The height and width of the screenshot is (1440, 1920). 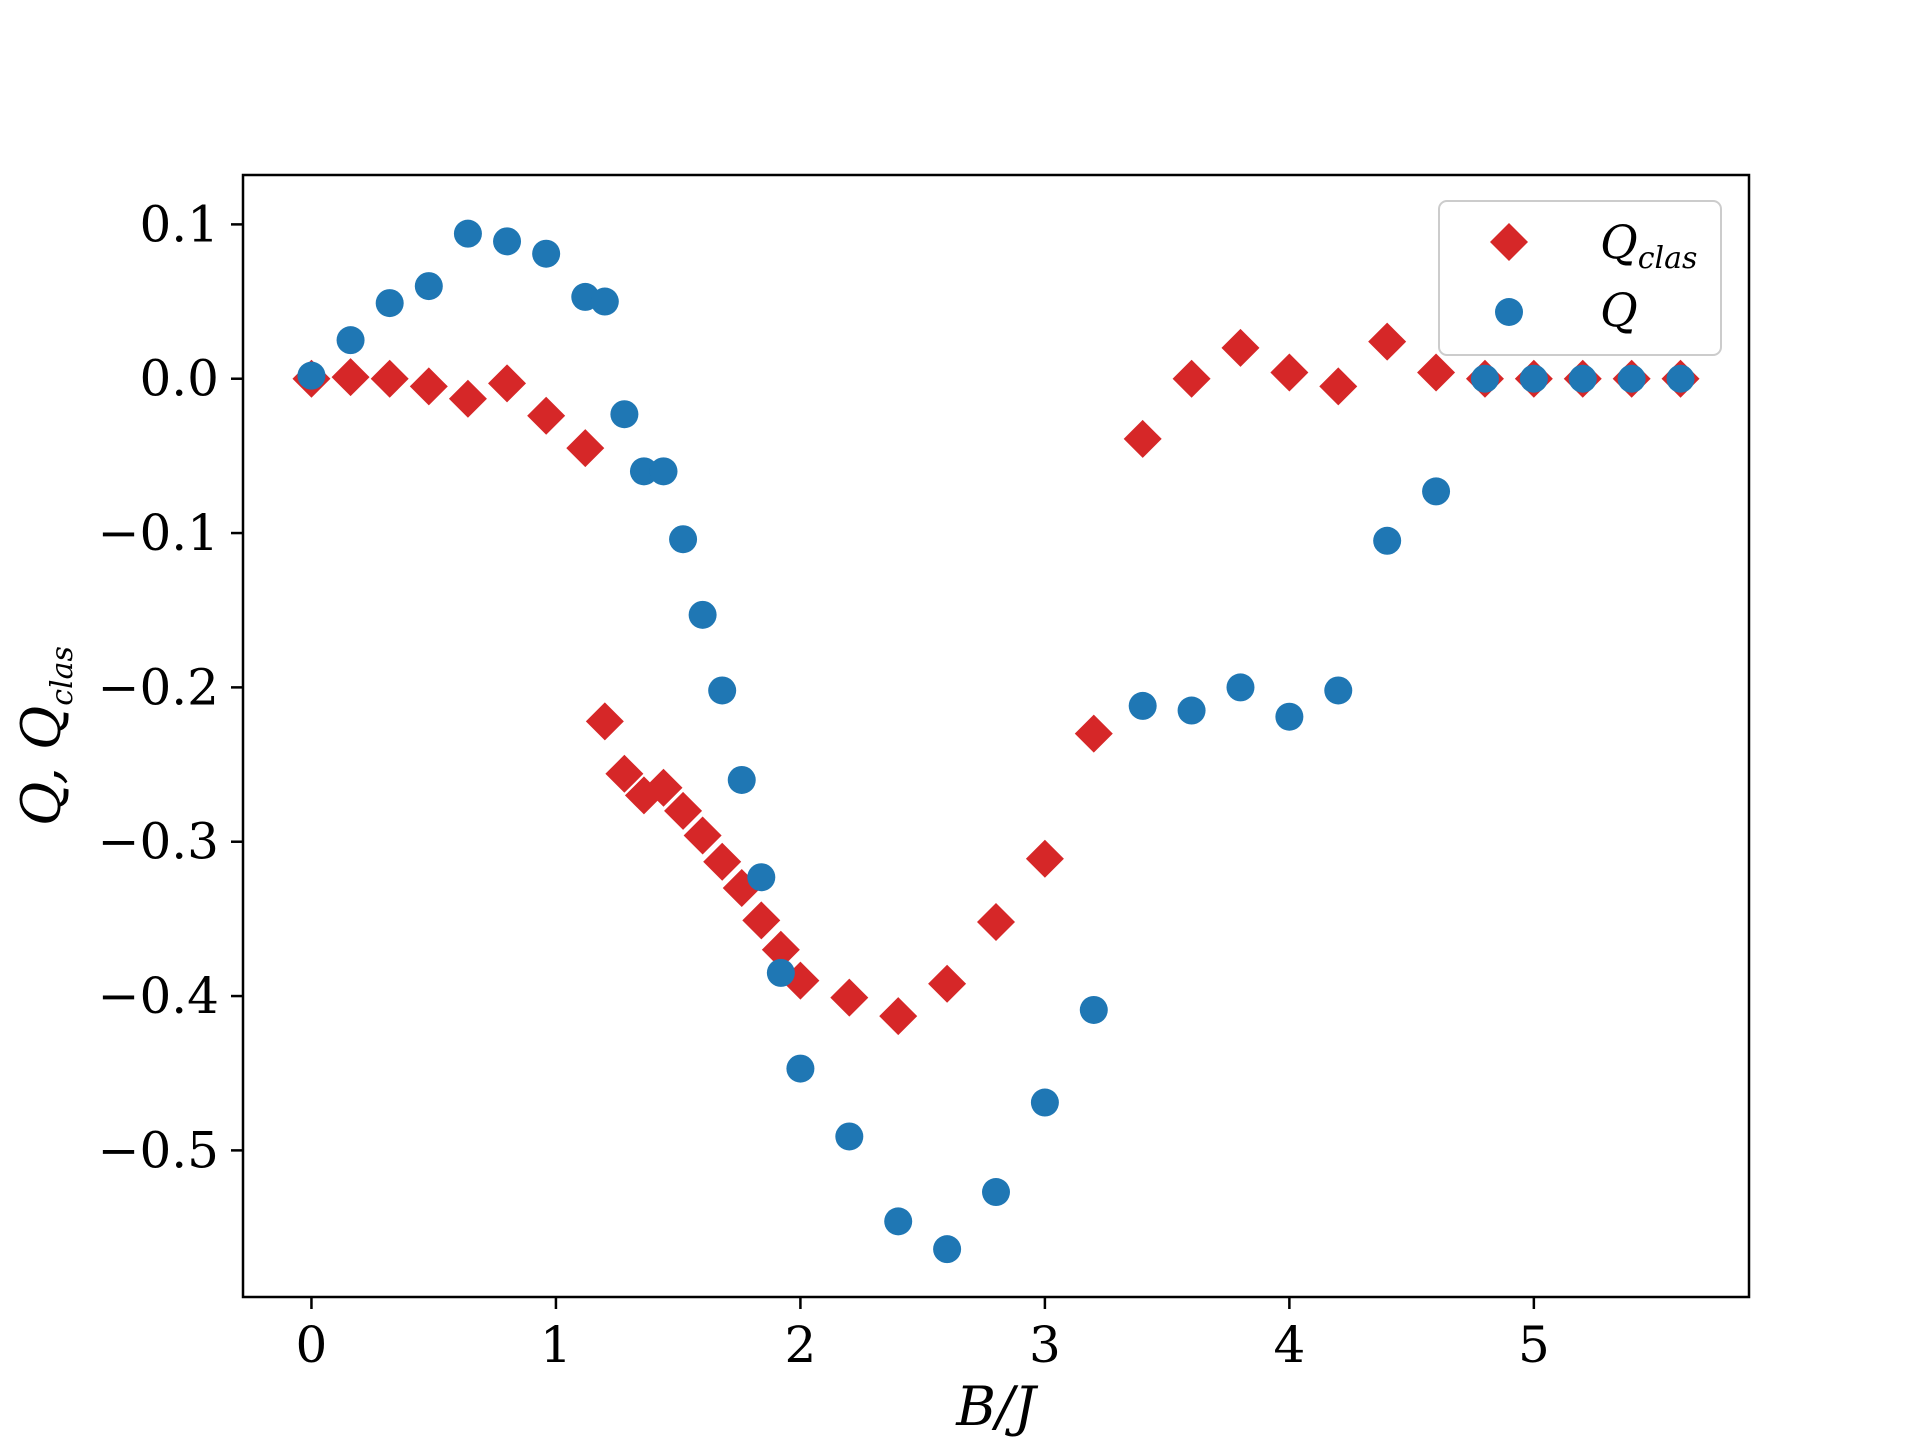 I want to click on x-tick-label: 4, so click(x=1289, y=1345).